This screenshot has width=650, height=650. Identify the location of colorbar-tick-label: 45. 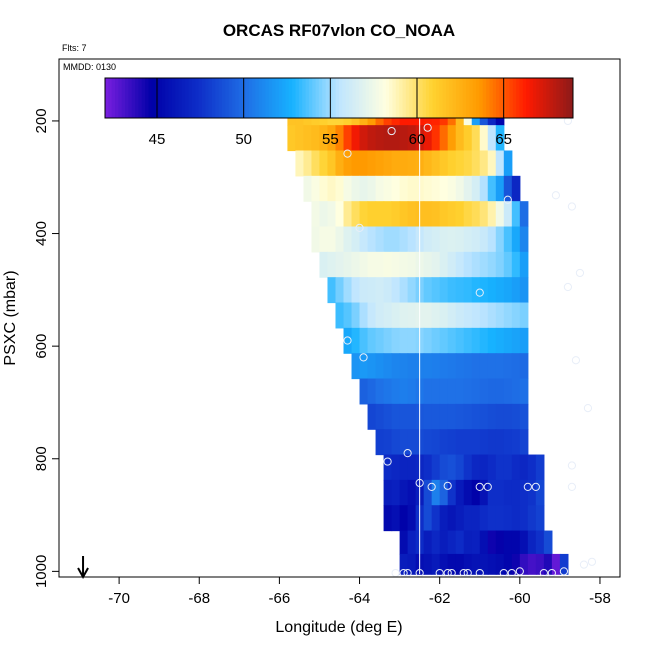
(157, 139).